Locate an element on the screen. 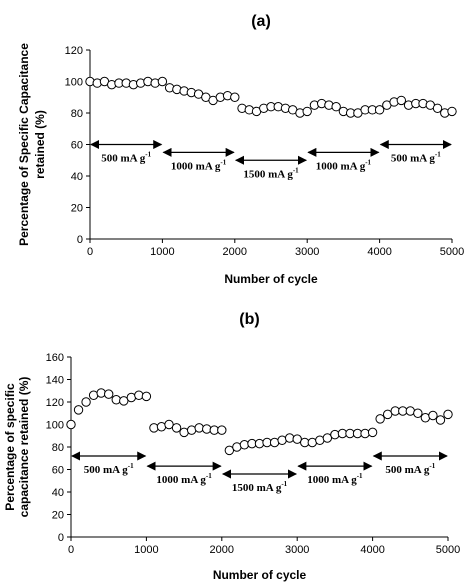 The height and width of the screenshot is (587, 474). y-axis-title: capacitance retained (%) is located at coordinates (24, 447).